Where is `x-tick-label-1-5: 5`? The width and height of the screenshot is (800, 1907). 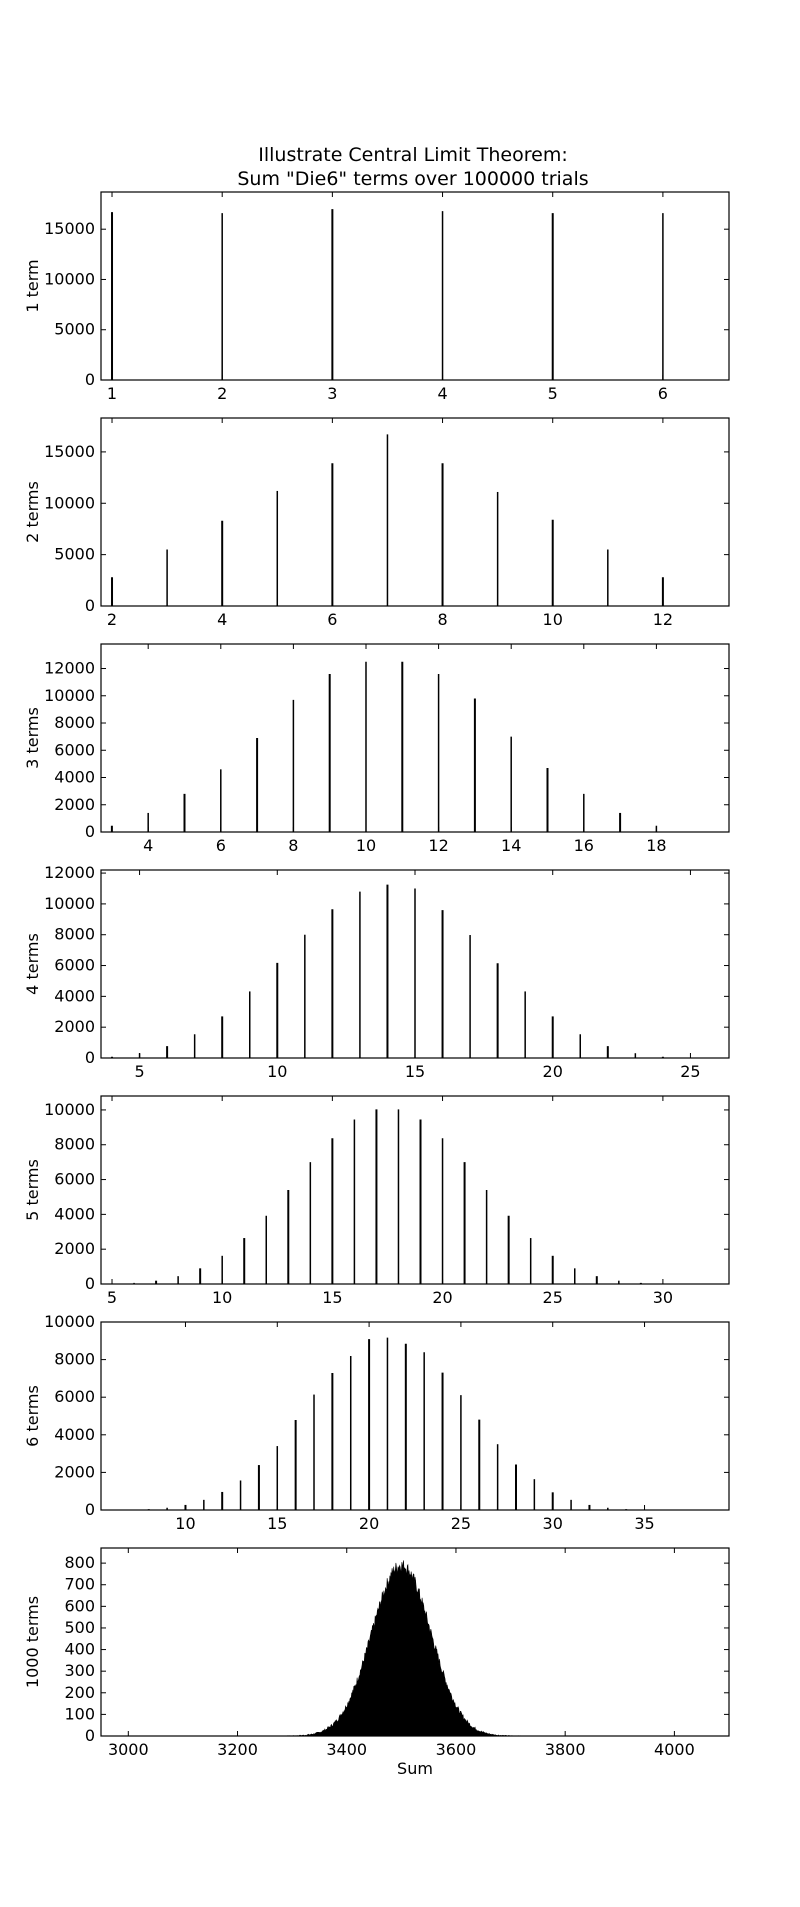 x-tick-label-1-5: 5 is located at coordinates (553, 393).